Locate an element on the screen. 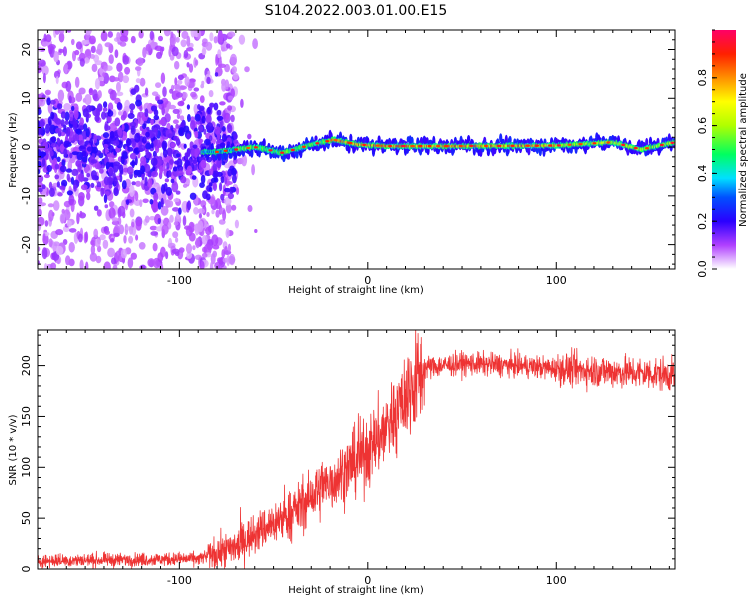 Image resolution: width=750 pixels, height=600 pixels. x-tick-label: -100 is located at coordinates (179, 580).